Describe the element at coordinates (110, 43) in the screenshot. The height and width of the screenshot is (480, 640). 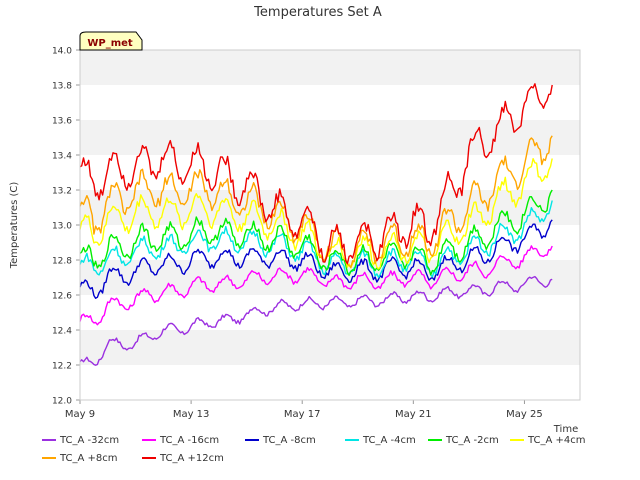
I see `badge-label: WP_met` at that location.